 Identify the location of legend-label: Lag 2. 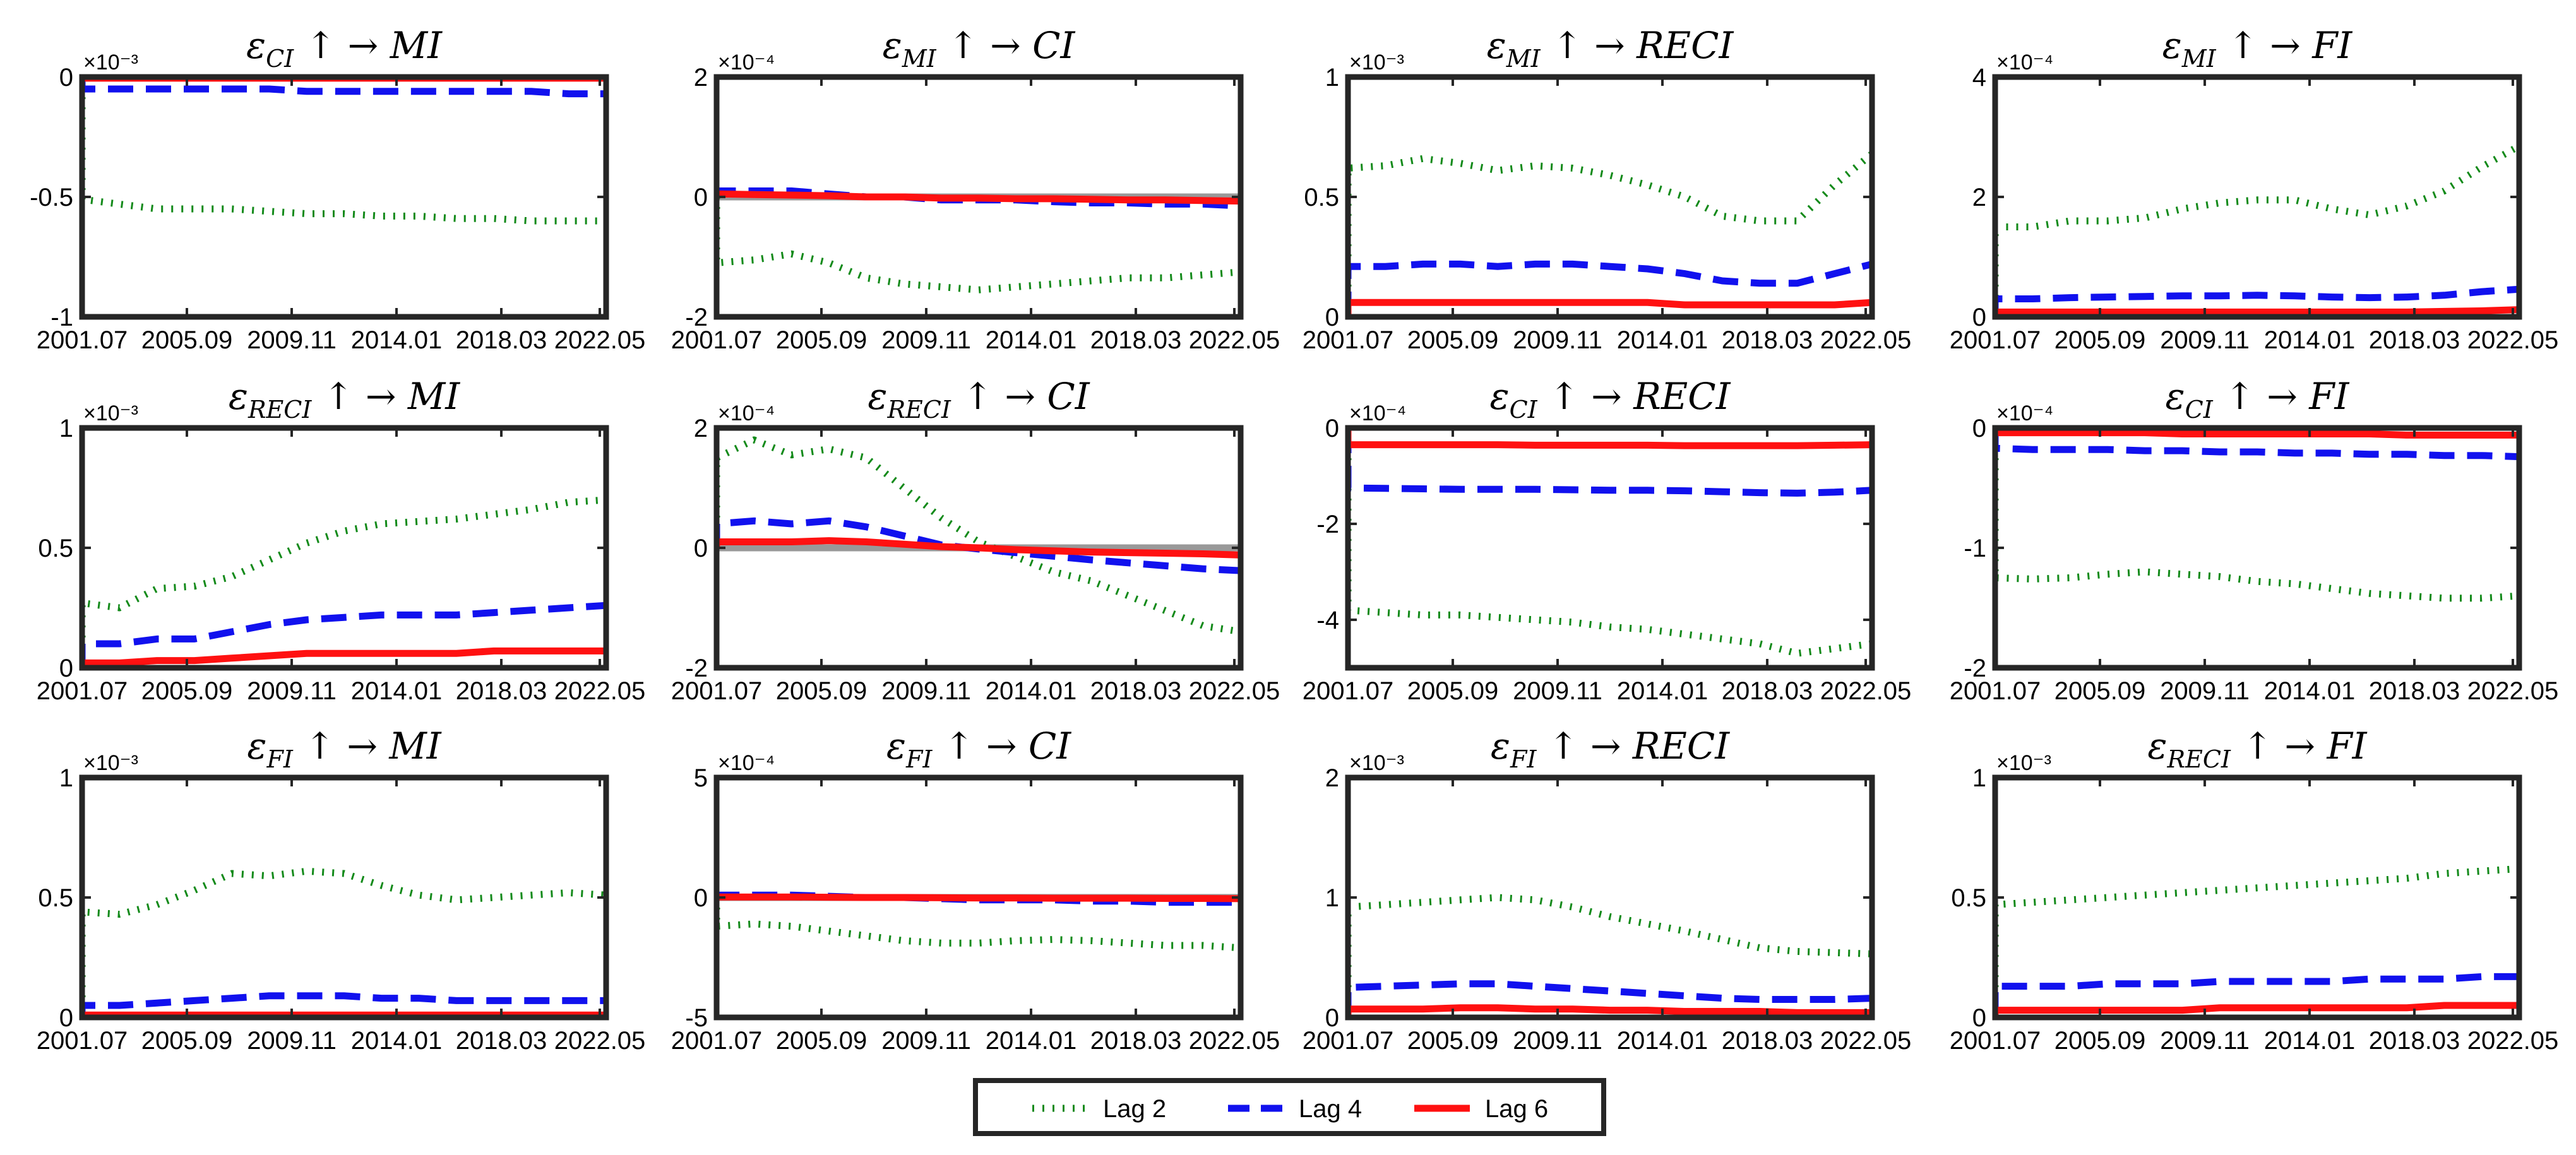
(1134, 1109).